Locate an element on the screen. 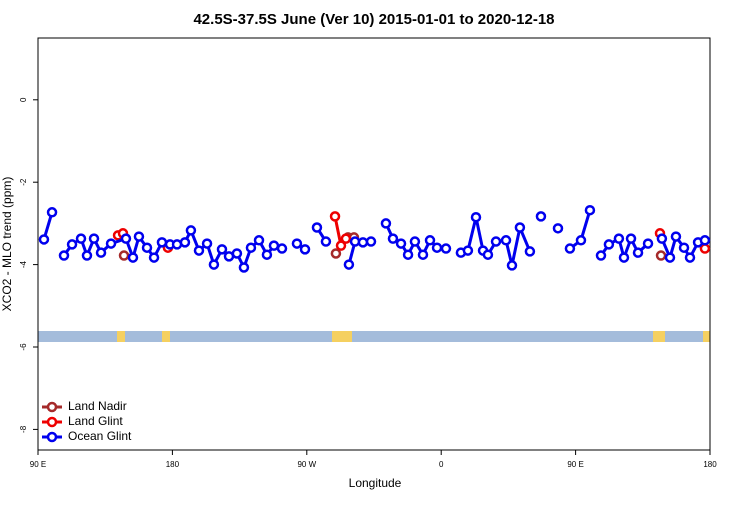 This screenshot has width=750, height=505. y-tick-label: -8 is located at coordinates (23, 429).